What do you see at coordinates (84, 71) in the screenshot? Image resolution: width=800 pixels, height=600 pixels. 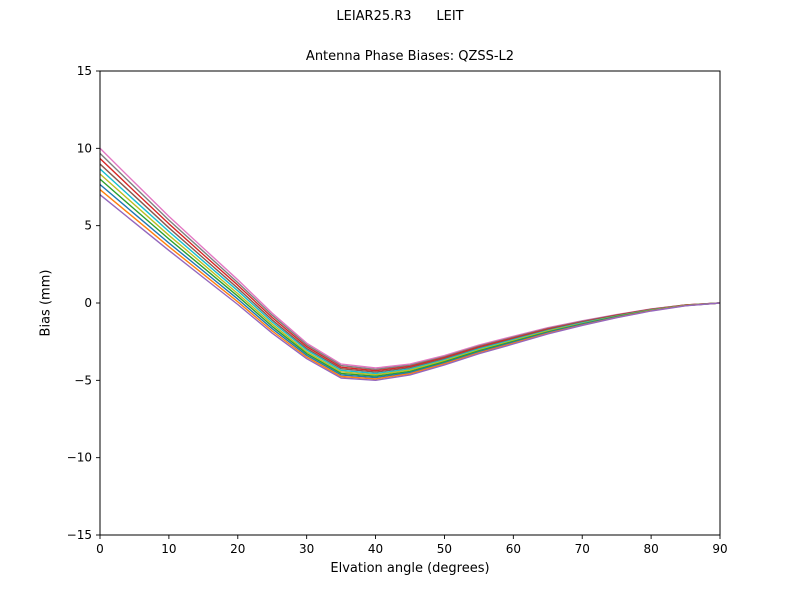 I see `y-tick-label: 15` at bounding box center [84, 71].